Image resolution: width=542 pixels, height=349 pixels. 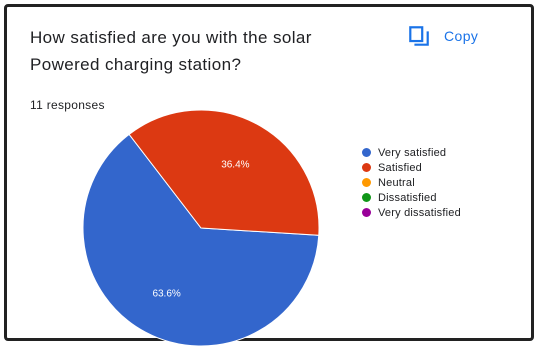 I want to click on pie-slice-satisfied, so click(x=224, y=172).